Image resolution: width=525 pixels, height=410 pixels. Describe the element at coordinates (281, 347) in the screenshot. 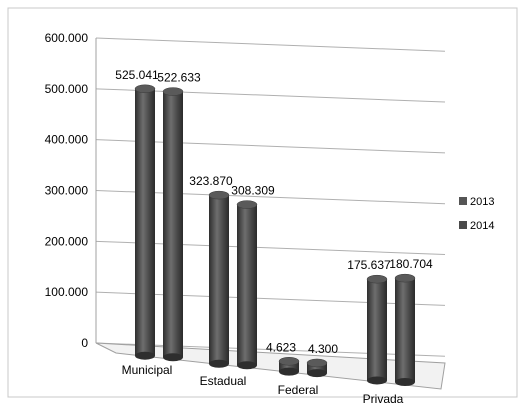

I see `value-label: 4.623` at that location.